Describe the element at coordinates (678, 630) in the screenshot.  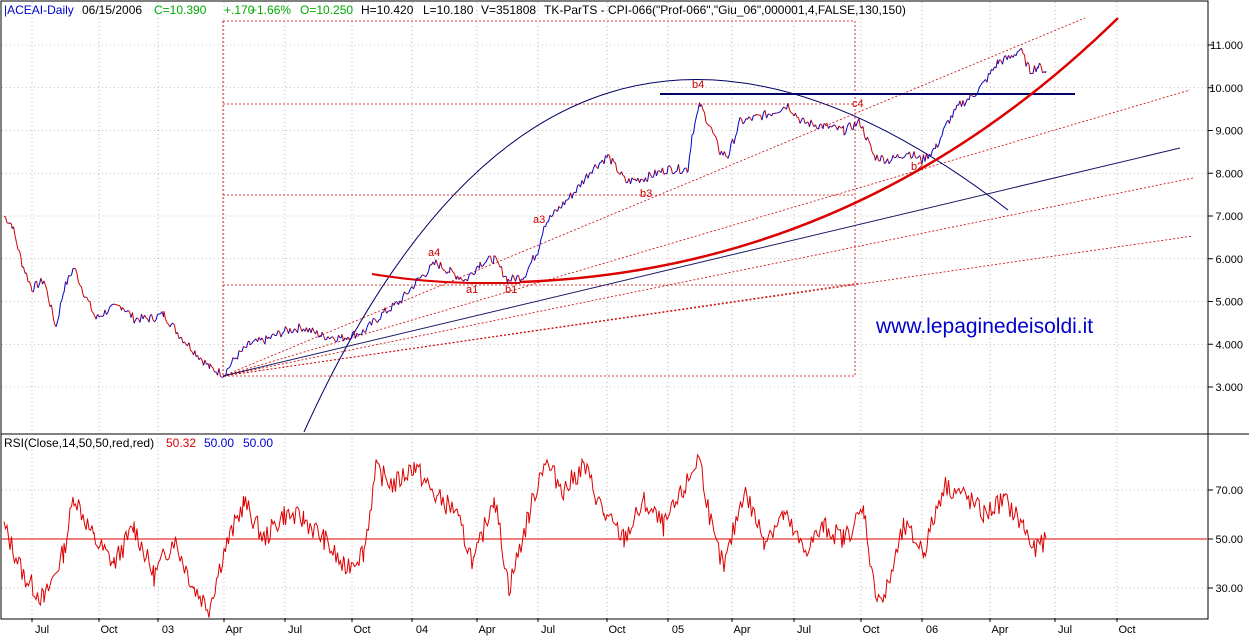
I see `x-tick-label: 05` at that location.